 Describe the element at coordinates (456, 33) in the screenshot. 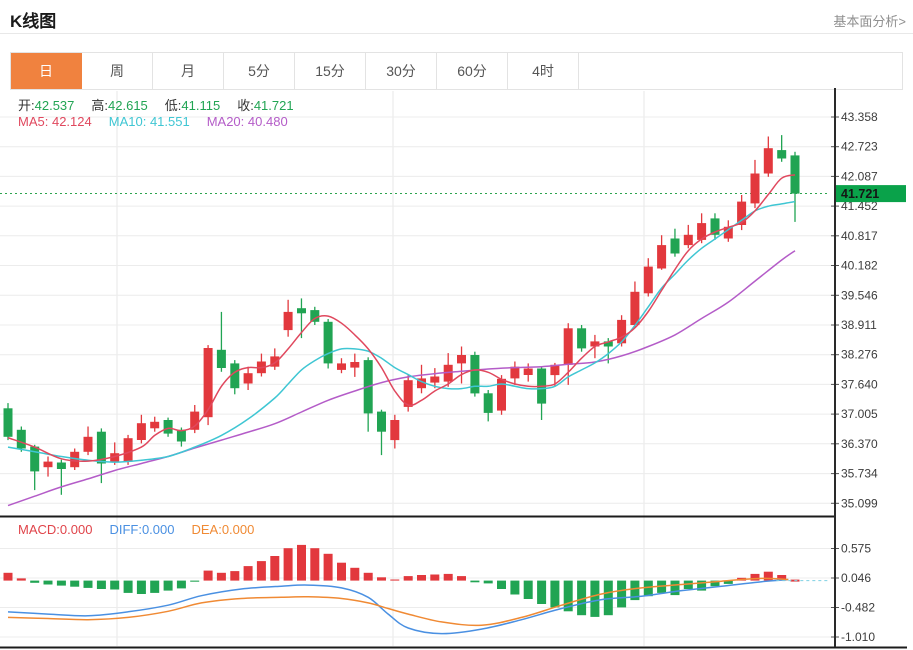

I see `title-divider` at that location.